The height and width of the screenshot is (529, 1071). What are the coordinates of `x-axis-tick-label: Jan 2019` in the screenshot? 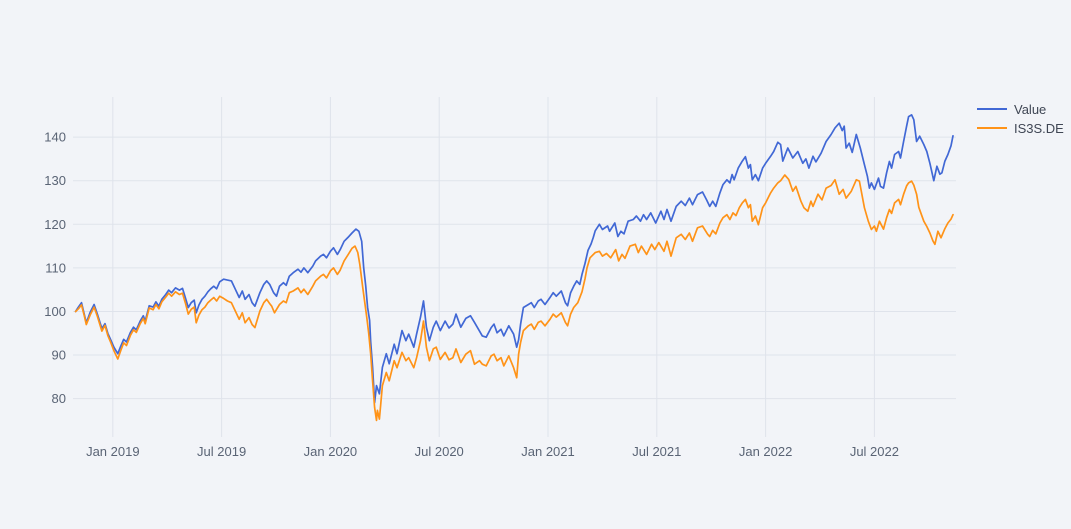 It's located at (113, 451).